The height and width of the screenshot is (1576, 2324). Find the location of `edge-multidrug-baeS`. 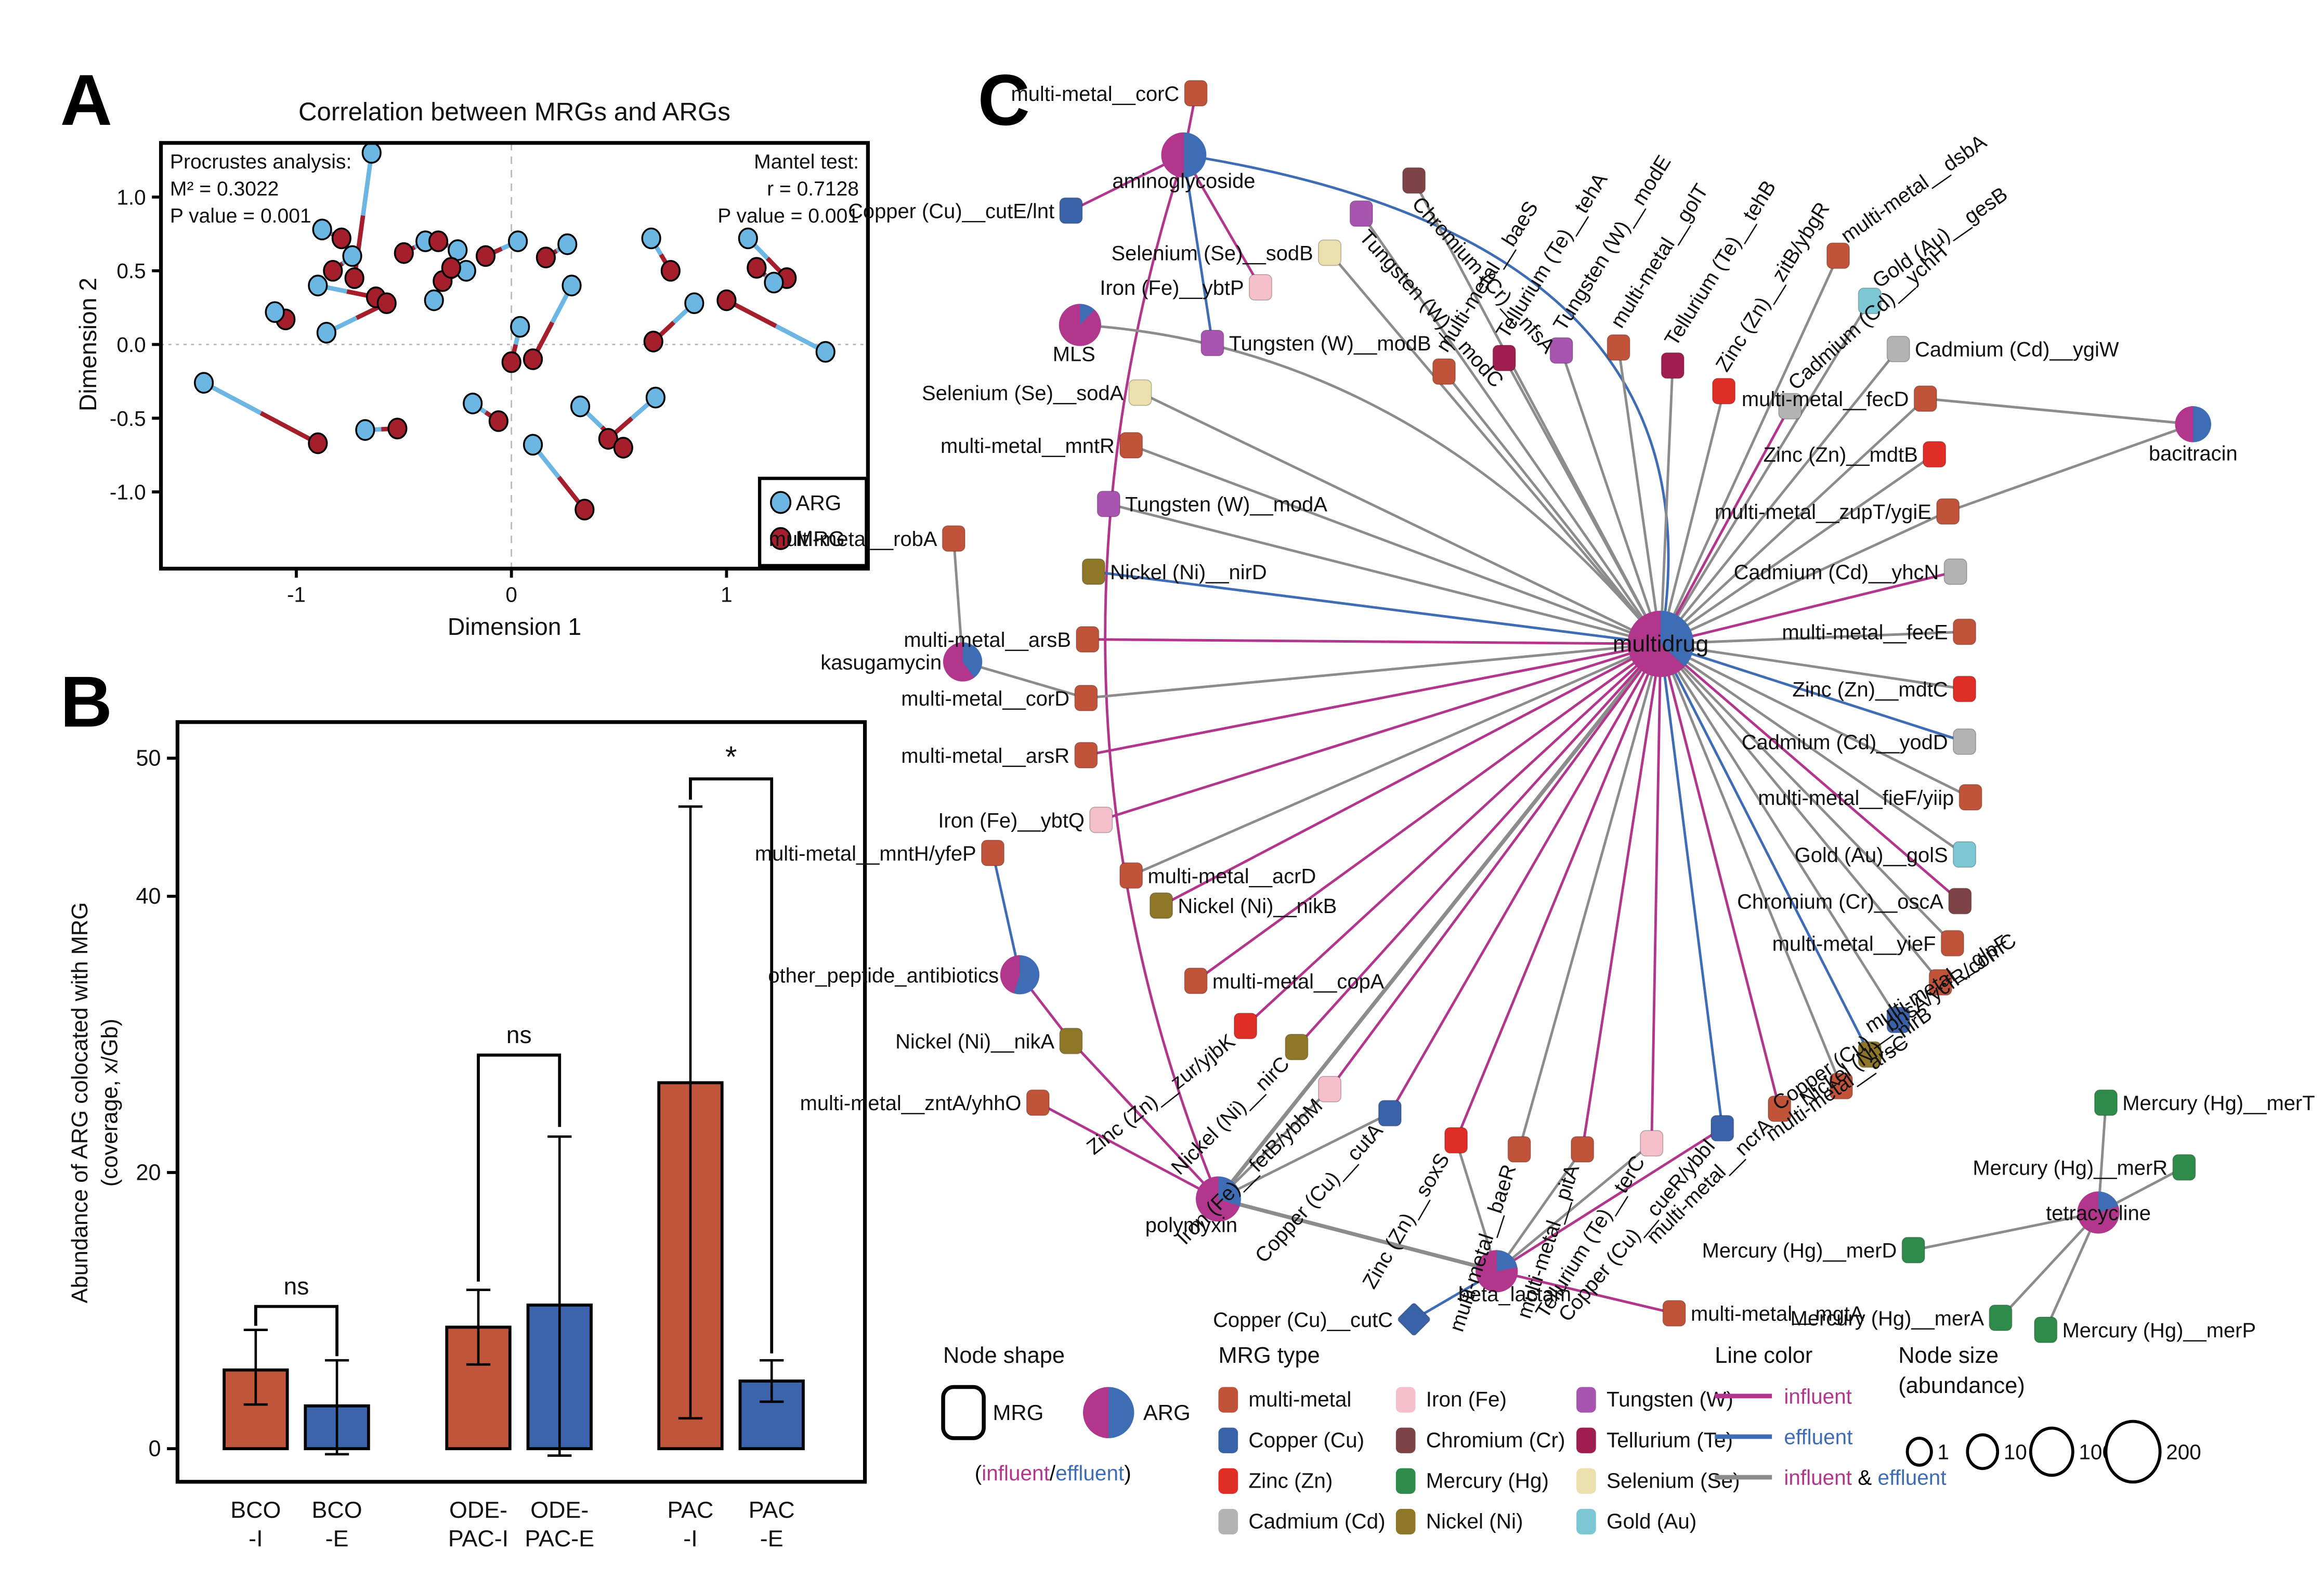

edge-multidrug-baeS is located at coordinates (1552, 508).